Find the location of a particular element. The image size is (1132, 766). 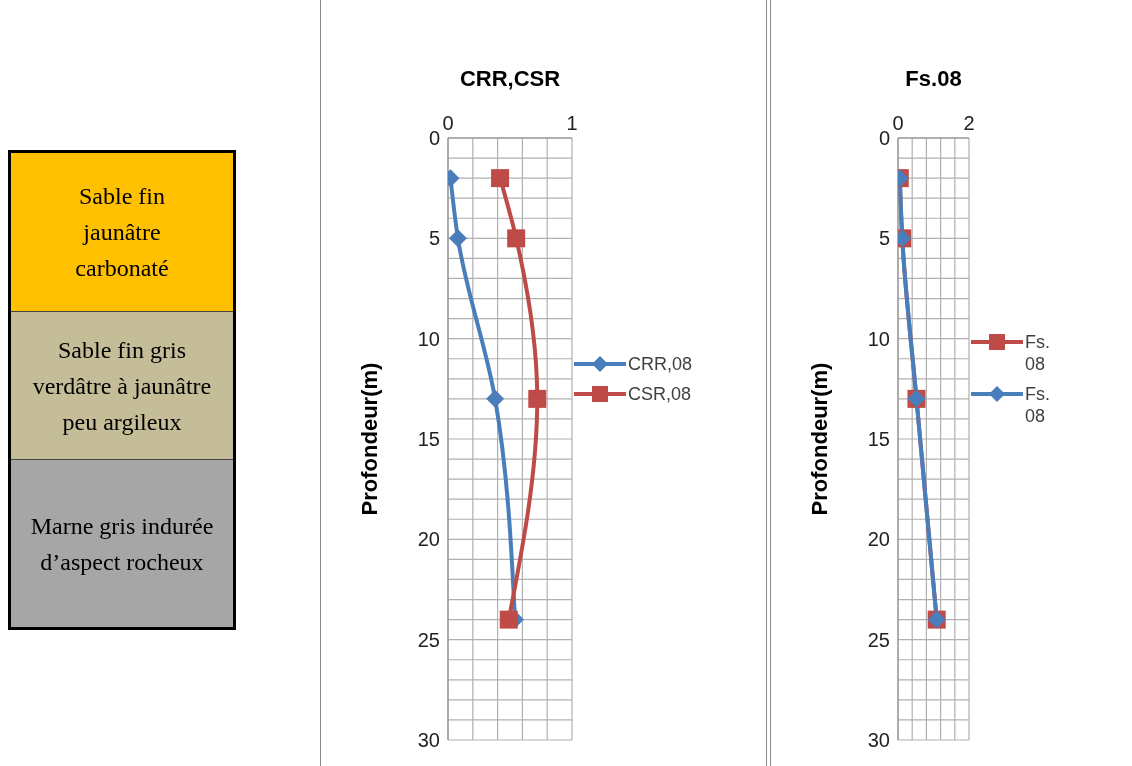

chart-title: Fs.08 is located at coordinates (933, 78).